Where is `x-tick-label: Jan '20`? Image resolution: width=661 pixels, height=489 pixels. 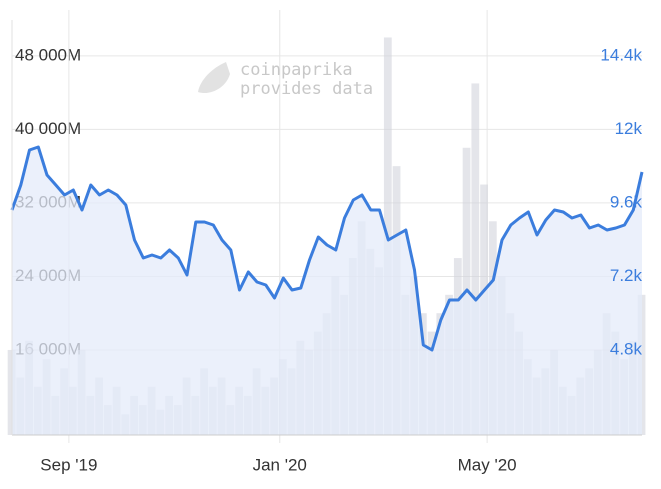 x-tick-label: Jan '20 is located at coordinates (280, 464).